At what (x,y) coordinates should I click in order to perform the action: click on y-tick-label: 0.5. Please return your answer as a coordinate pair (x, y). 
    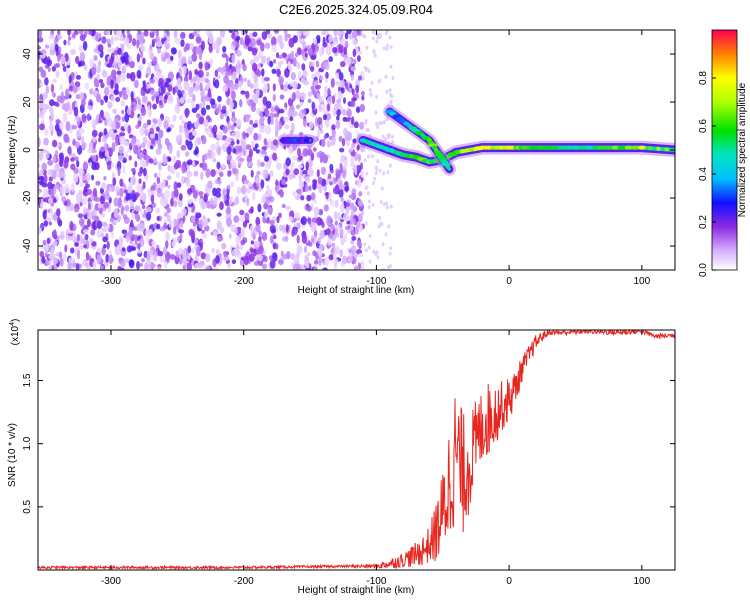
    Looking at the image, I should click on (27, 506).